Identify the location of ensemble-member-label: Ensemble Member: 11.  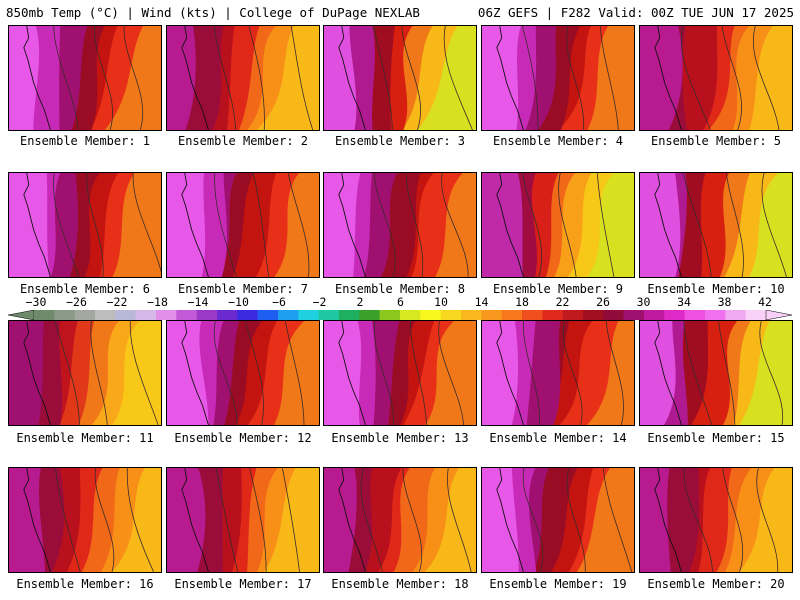
(85, 438).